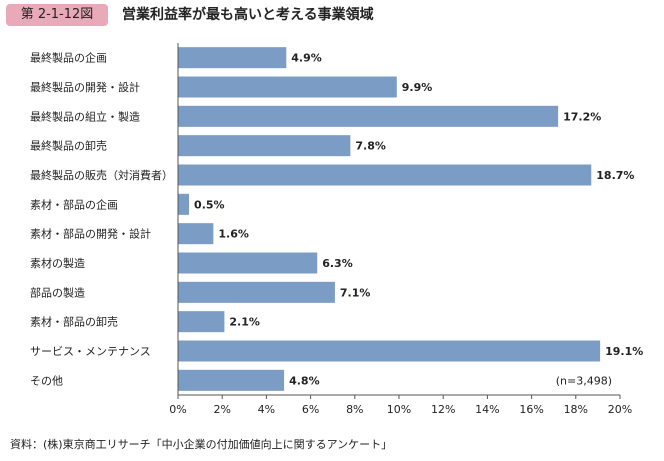 The height and width of the screenshot is (461, 664). I want to click on value-label: 2.1%, so click(244, 322).